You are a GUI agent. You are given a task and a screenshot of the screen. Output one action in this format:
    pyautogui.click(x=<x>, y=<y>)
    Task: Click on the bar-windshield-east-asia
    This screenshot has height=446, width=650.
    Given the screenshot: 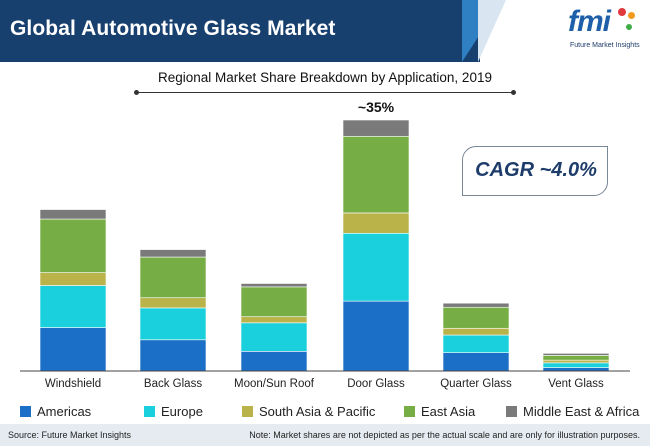 What is the action you would take?
    pyautogui.click(x=73, y=245)
    